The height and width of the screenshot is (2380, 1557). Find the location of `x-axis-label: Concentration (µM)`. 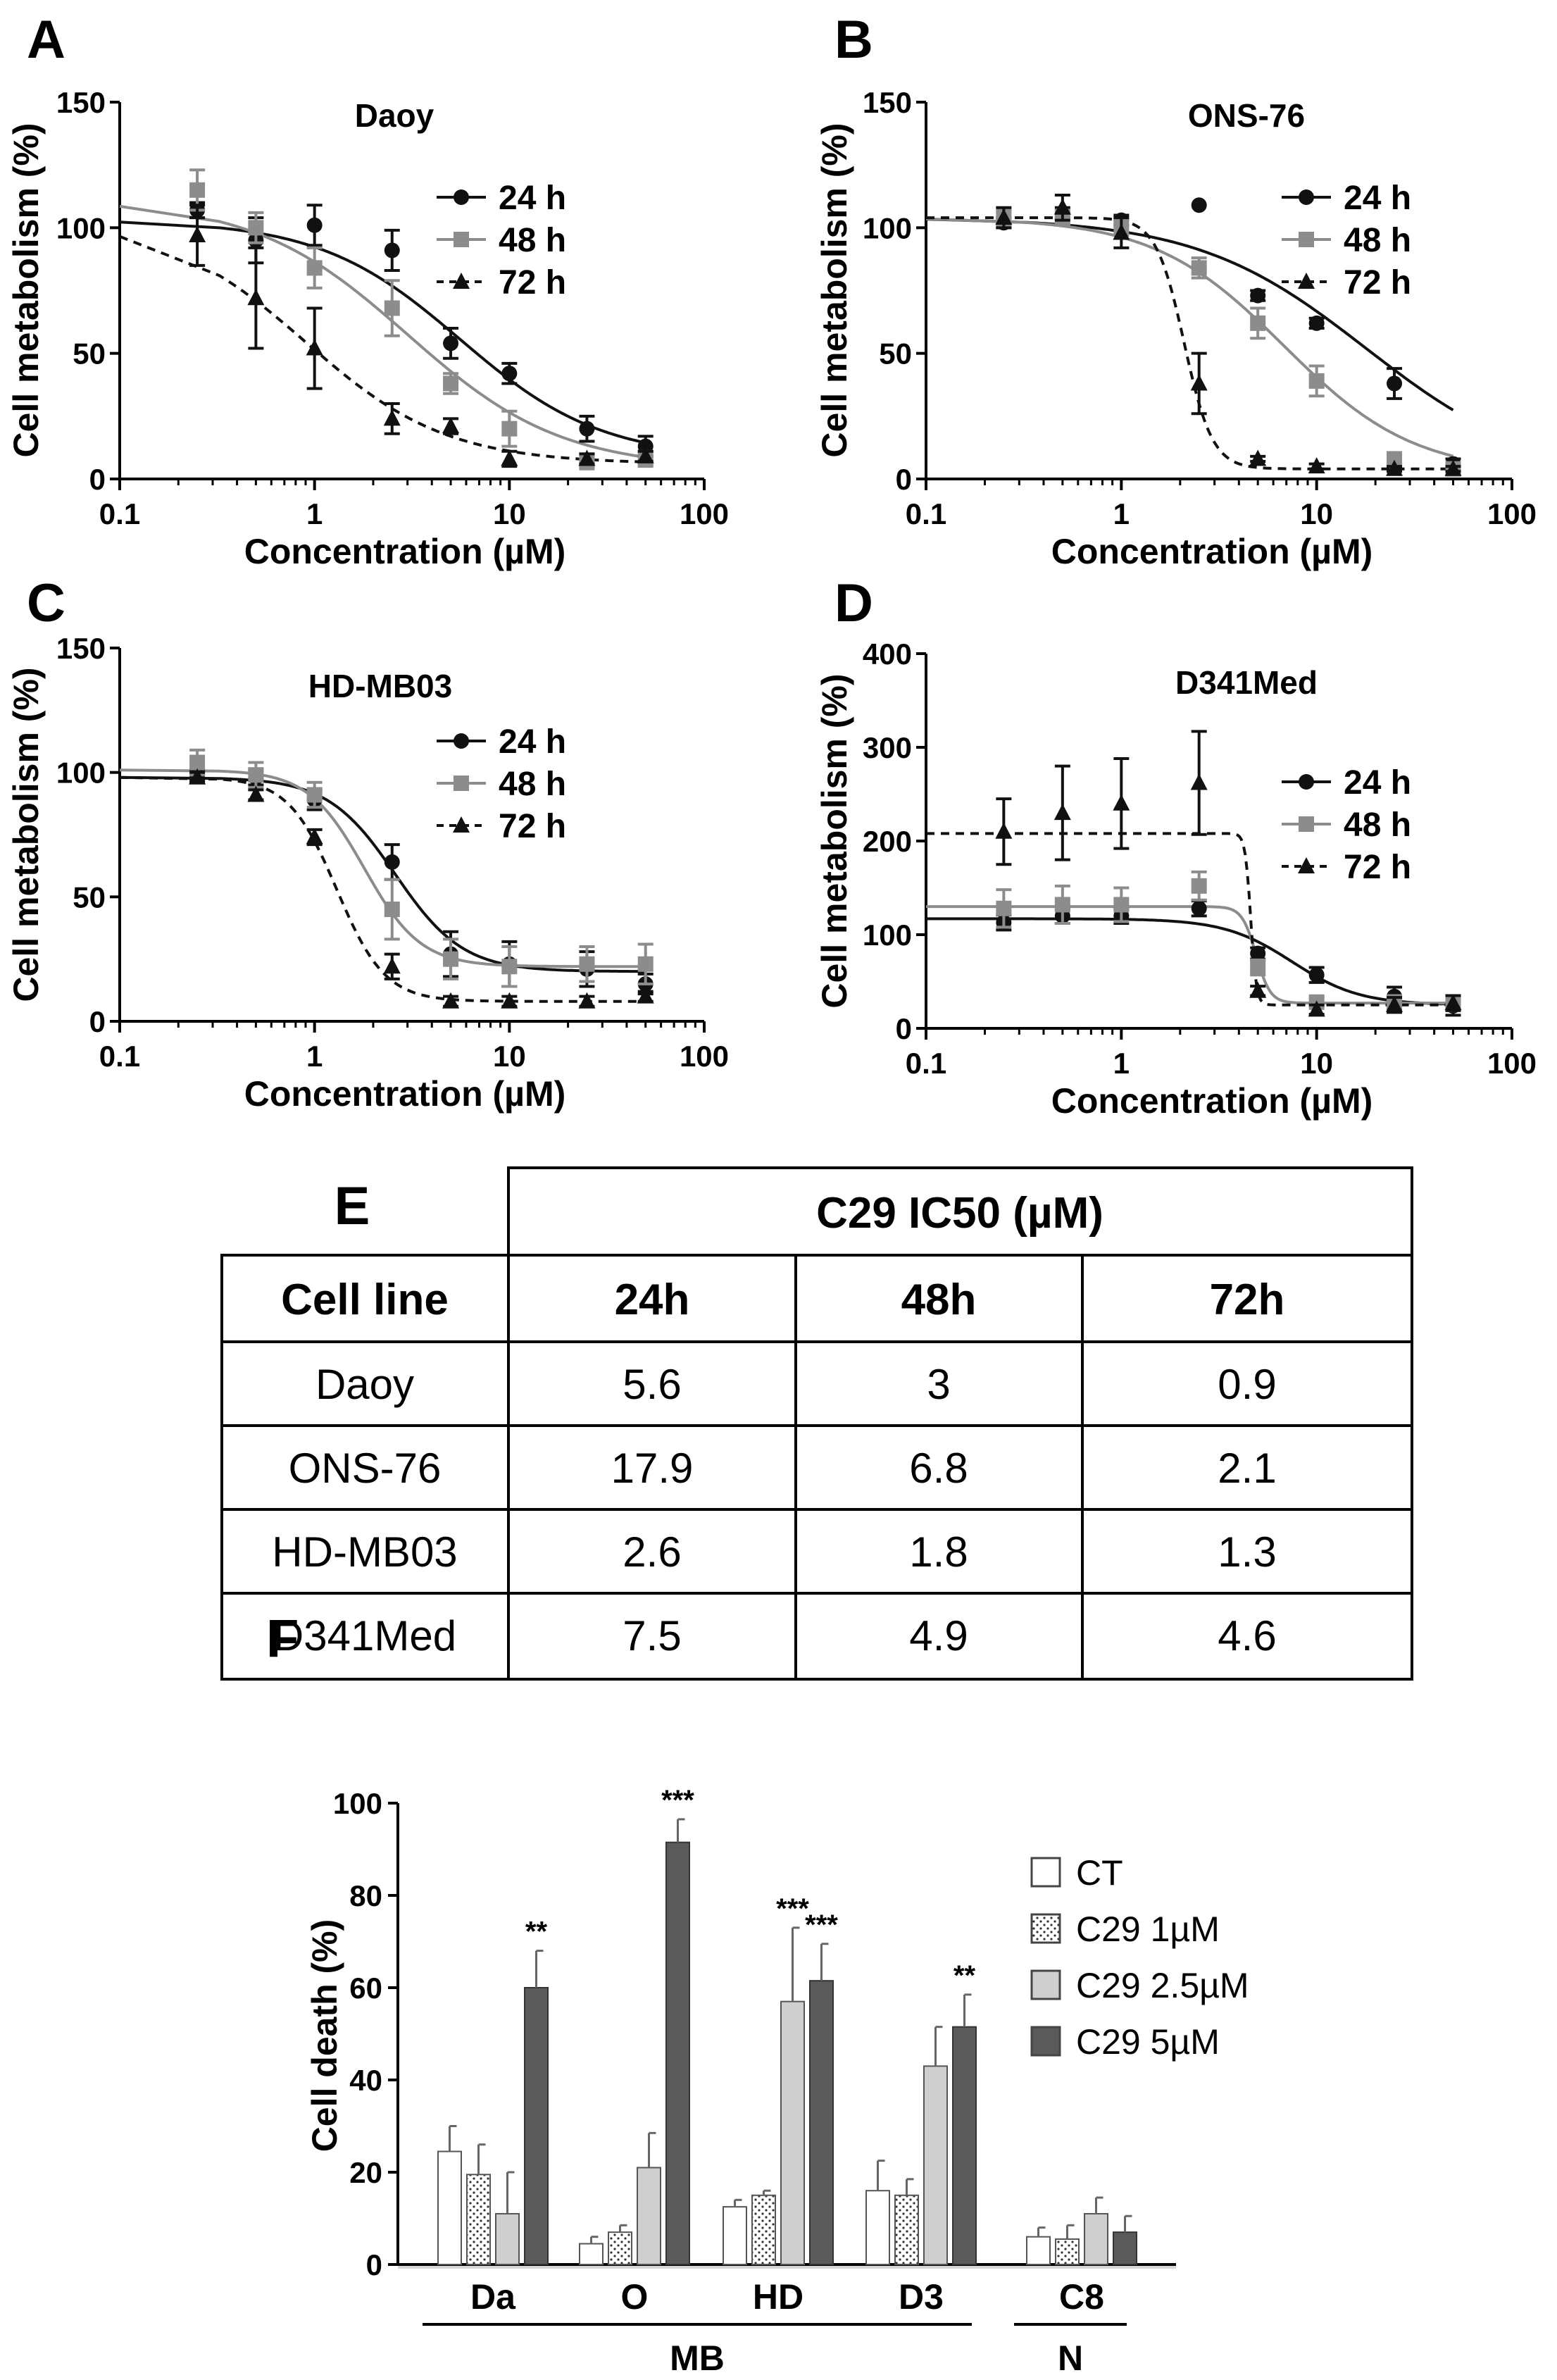

x-axis-label: Concentration (µM) is located at coordinates (1212, 551).